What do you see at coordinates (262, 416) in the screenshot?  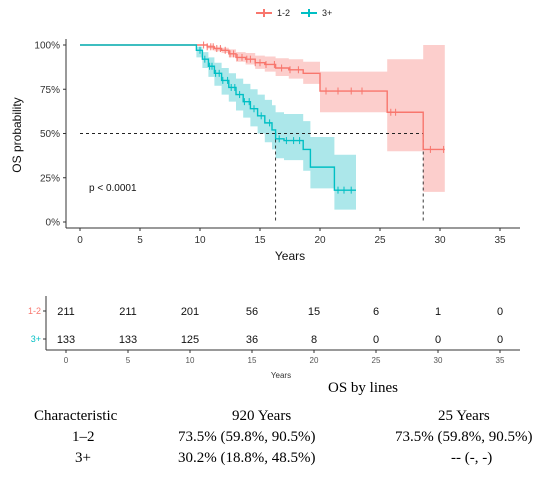 I see `header-920-years: 920 Years` at bounding box center [262, 416].